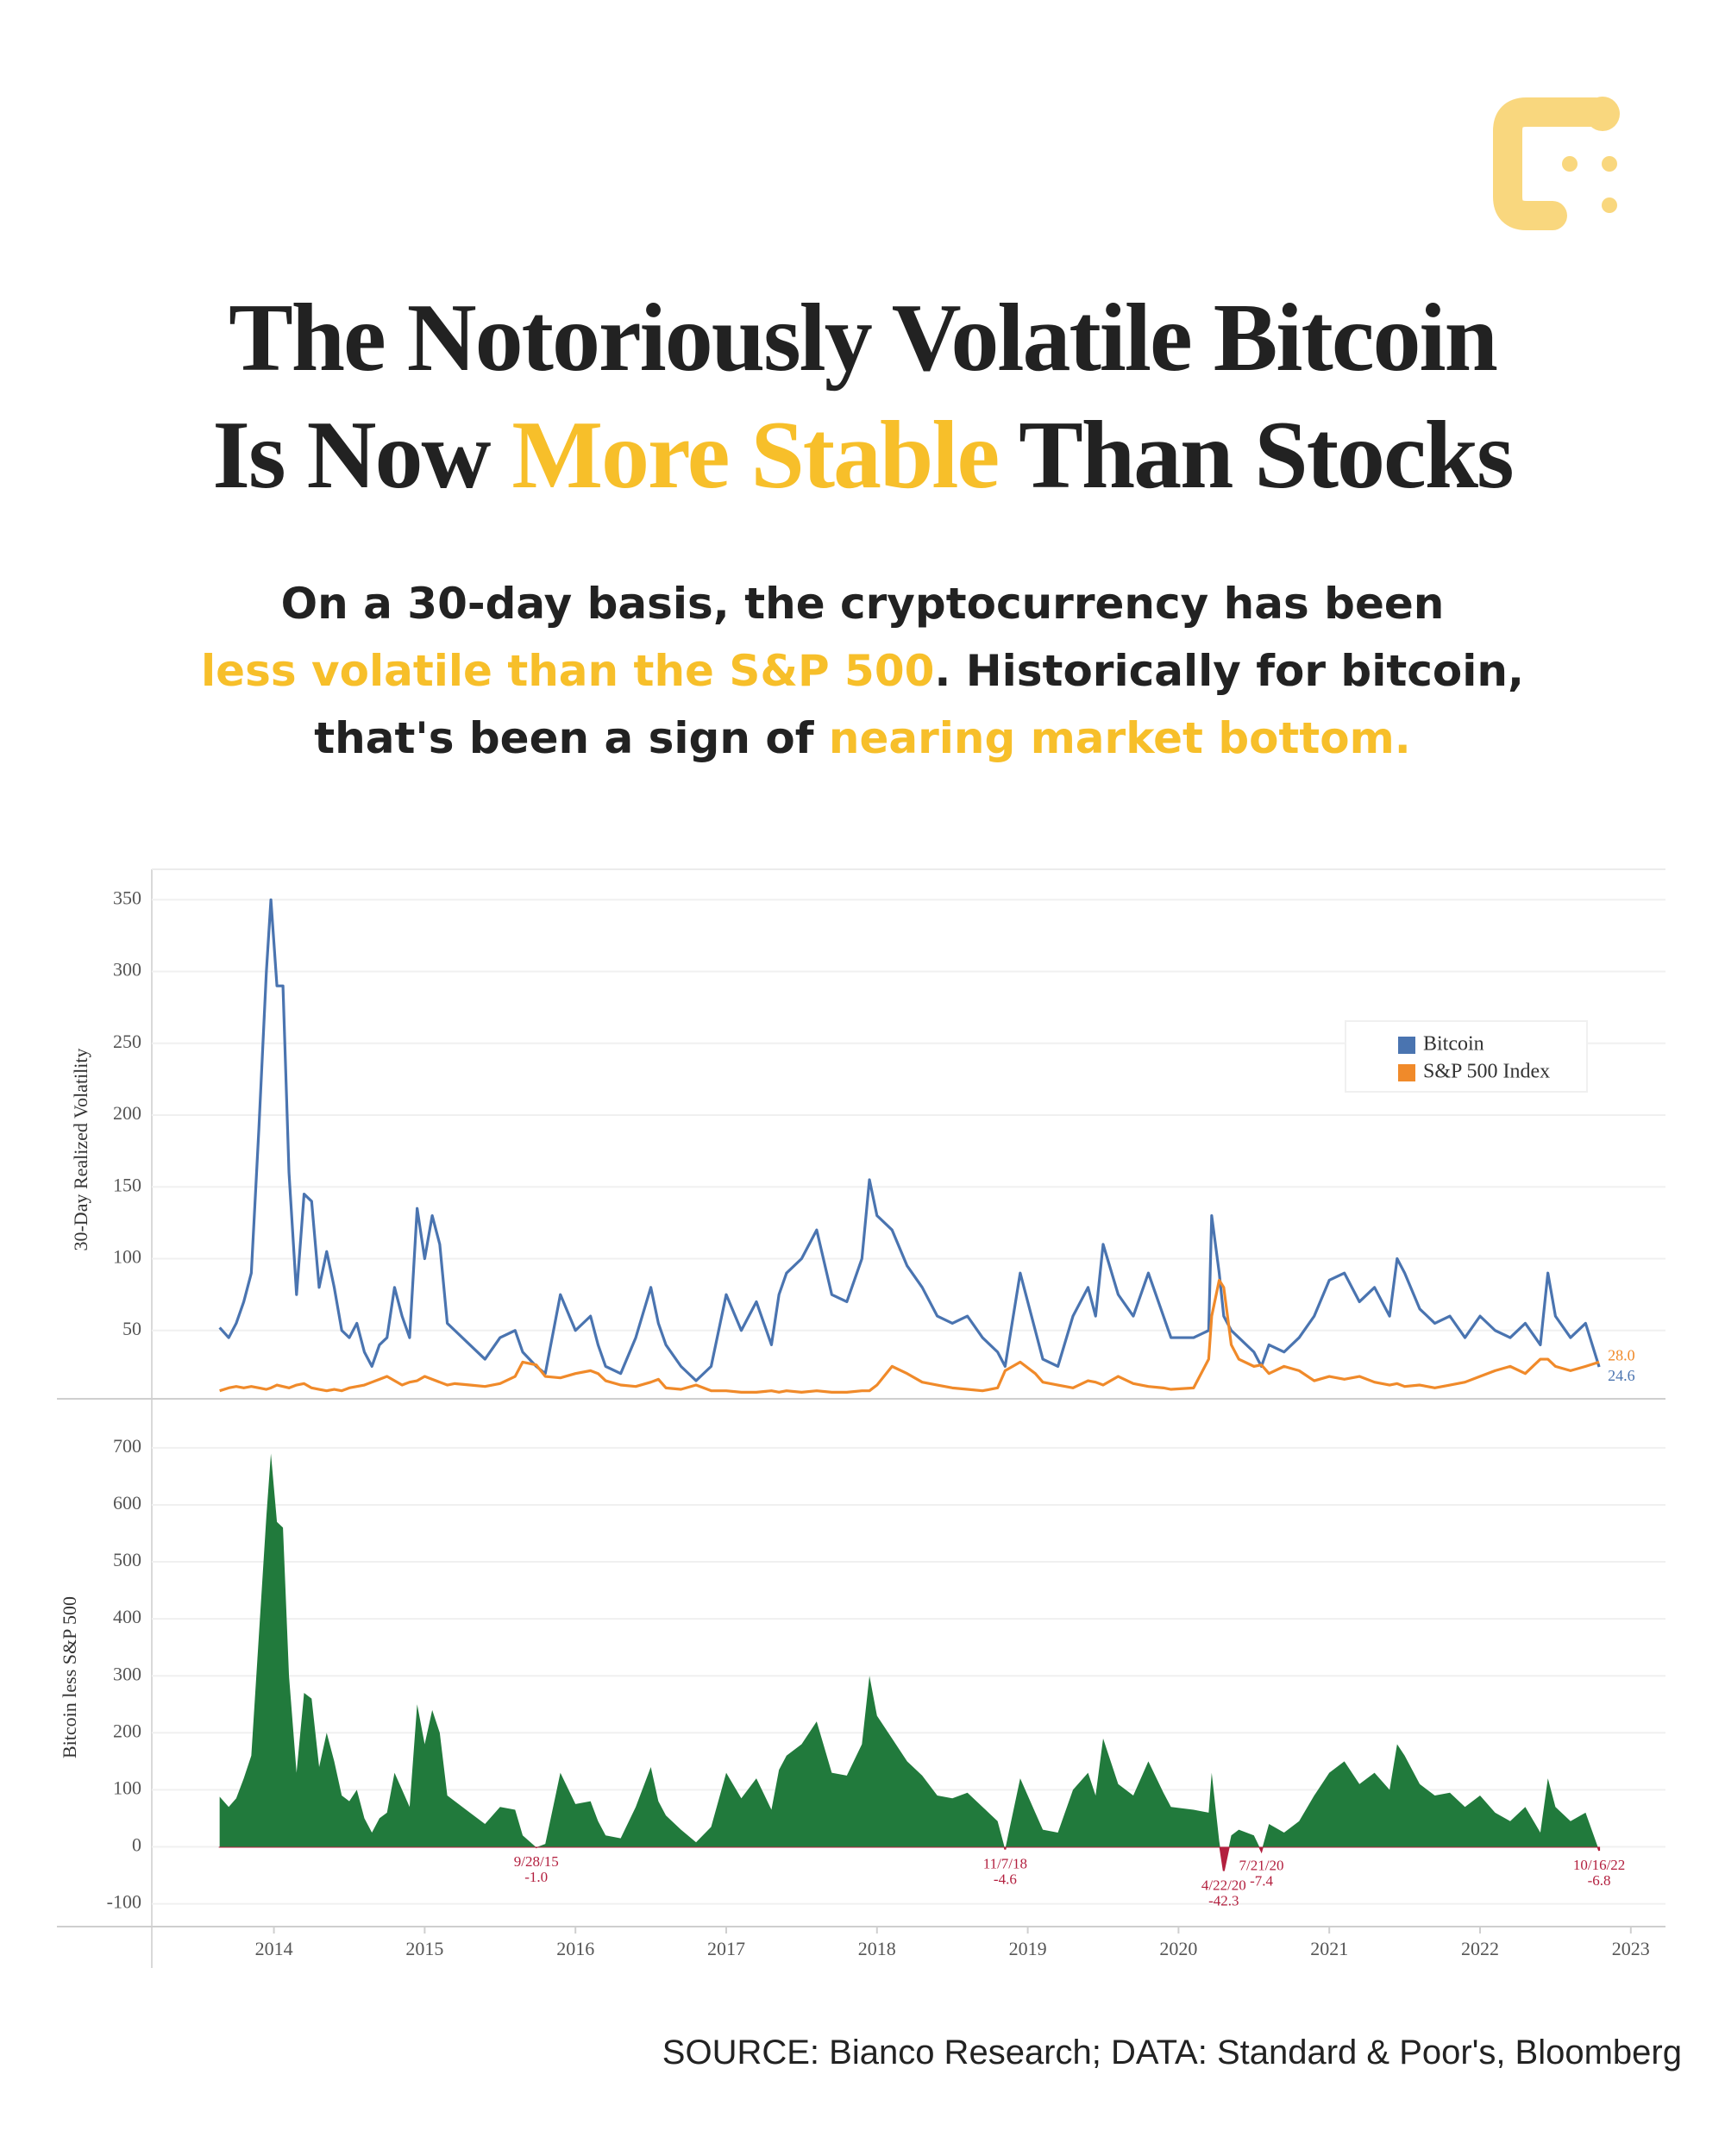 The image size is (1725, 2156). I want to click on x-tick-label: 2016, so click(575, 1948).